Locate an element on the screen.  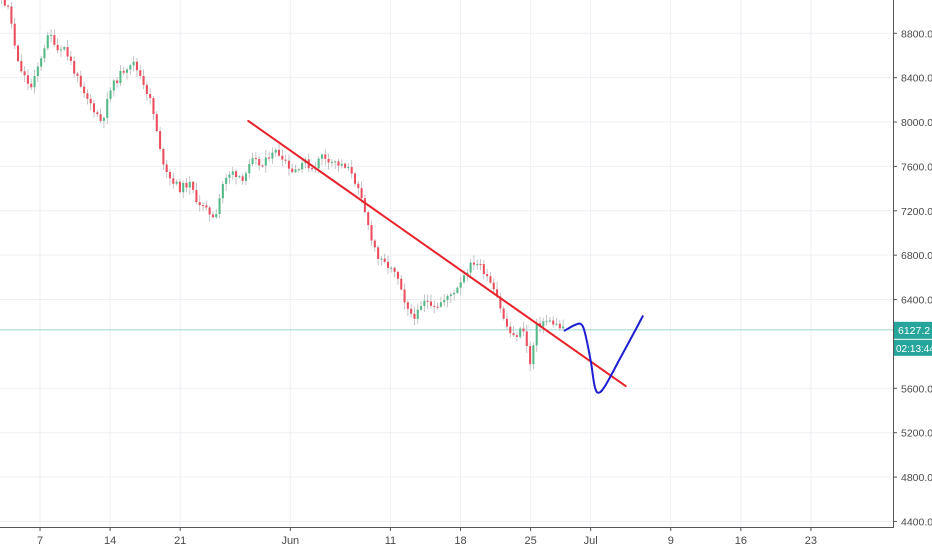
x-tick-label-5: 18 is located at coordinates (460, 541).